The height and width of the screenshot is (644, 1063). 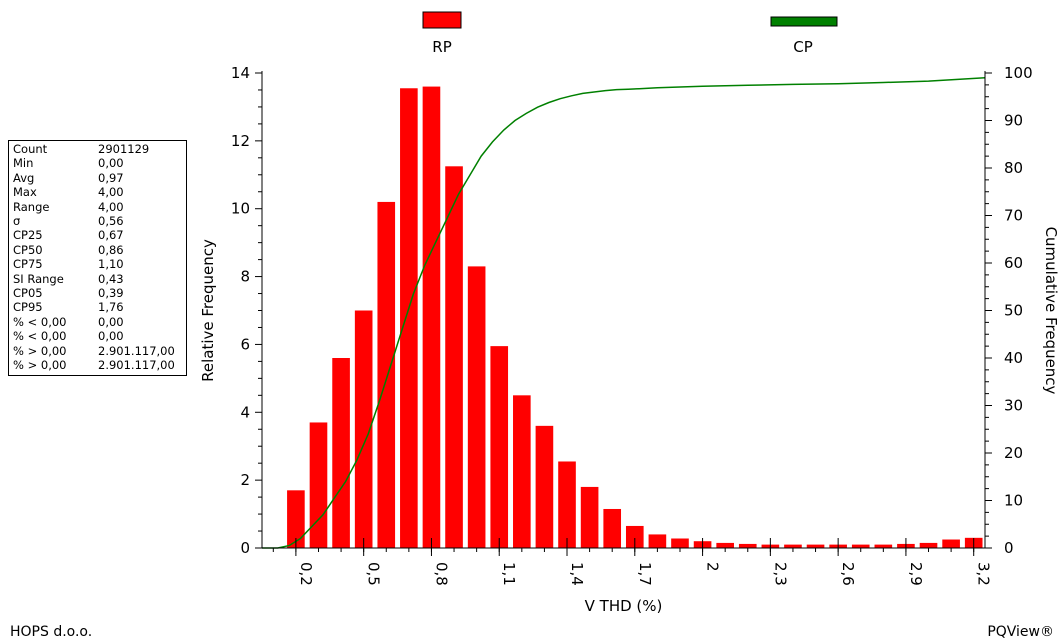 What do you see at coordinates (208, 310) in the screenshot?
I see `y-axis-title: Relative Frequency` at bounding box center [208, 310].